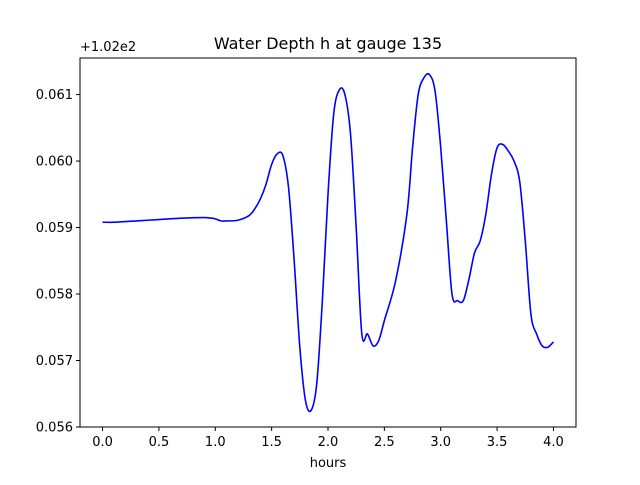  Describe the element at coordinates (384, 442) in the screenshot. I see `x-tick-label: 2.5` at that location.